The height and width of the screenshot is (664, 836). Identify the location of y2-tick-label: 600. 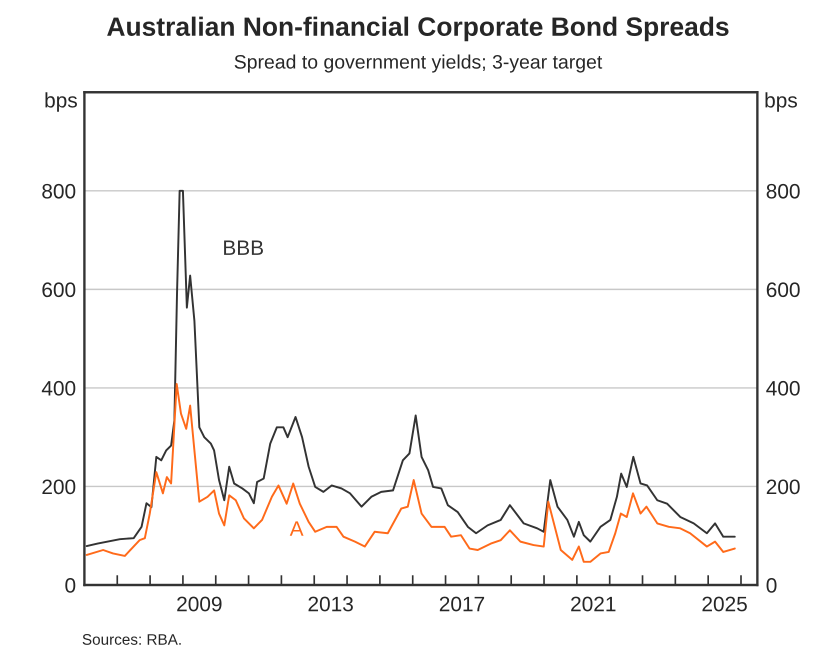
(783, 290).